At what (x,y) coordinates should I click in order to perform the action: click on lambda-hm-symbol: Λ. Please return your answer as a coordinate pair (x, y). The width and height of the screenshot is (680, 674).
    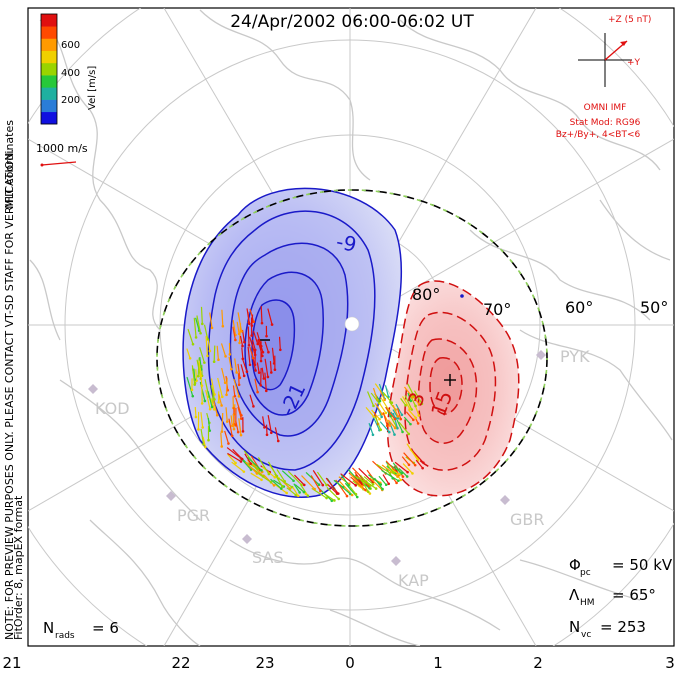
    Looking at the image, I should click on (574, 595).